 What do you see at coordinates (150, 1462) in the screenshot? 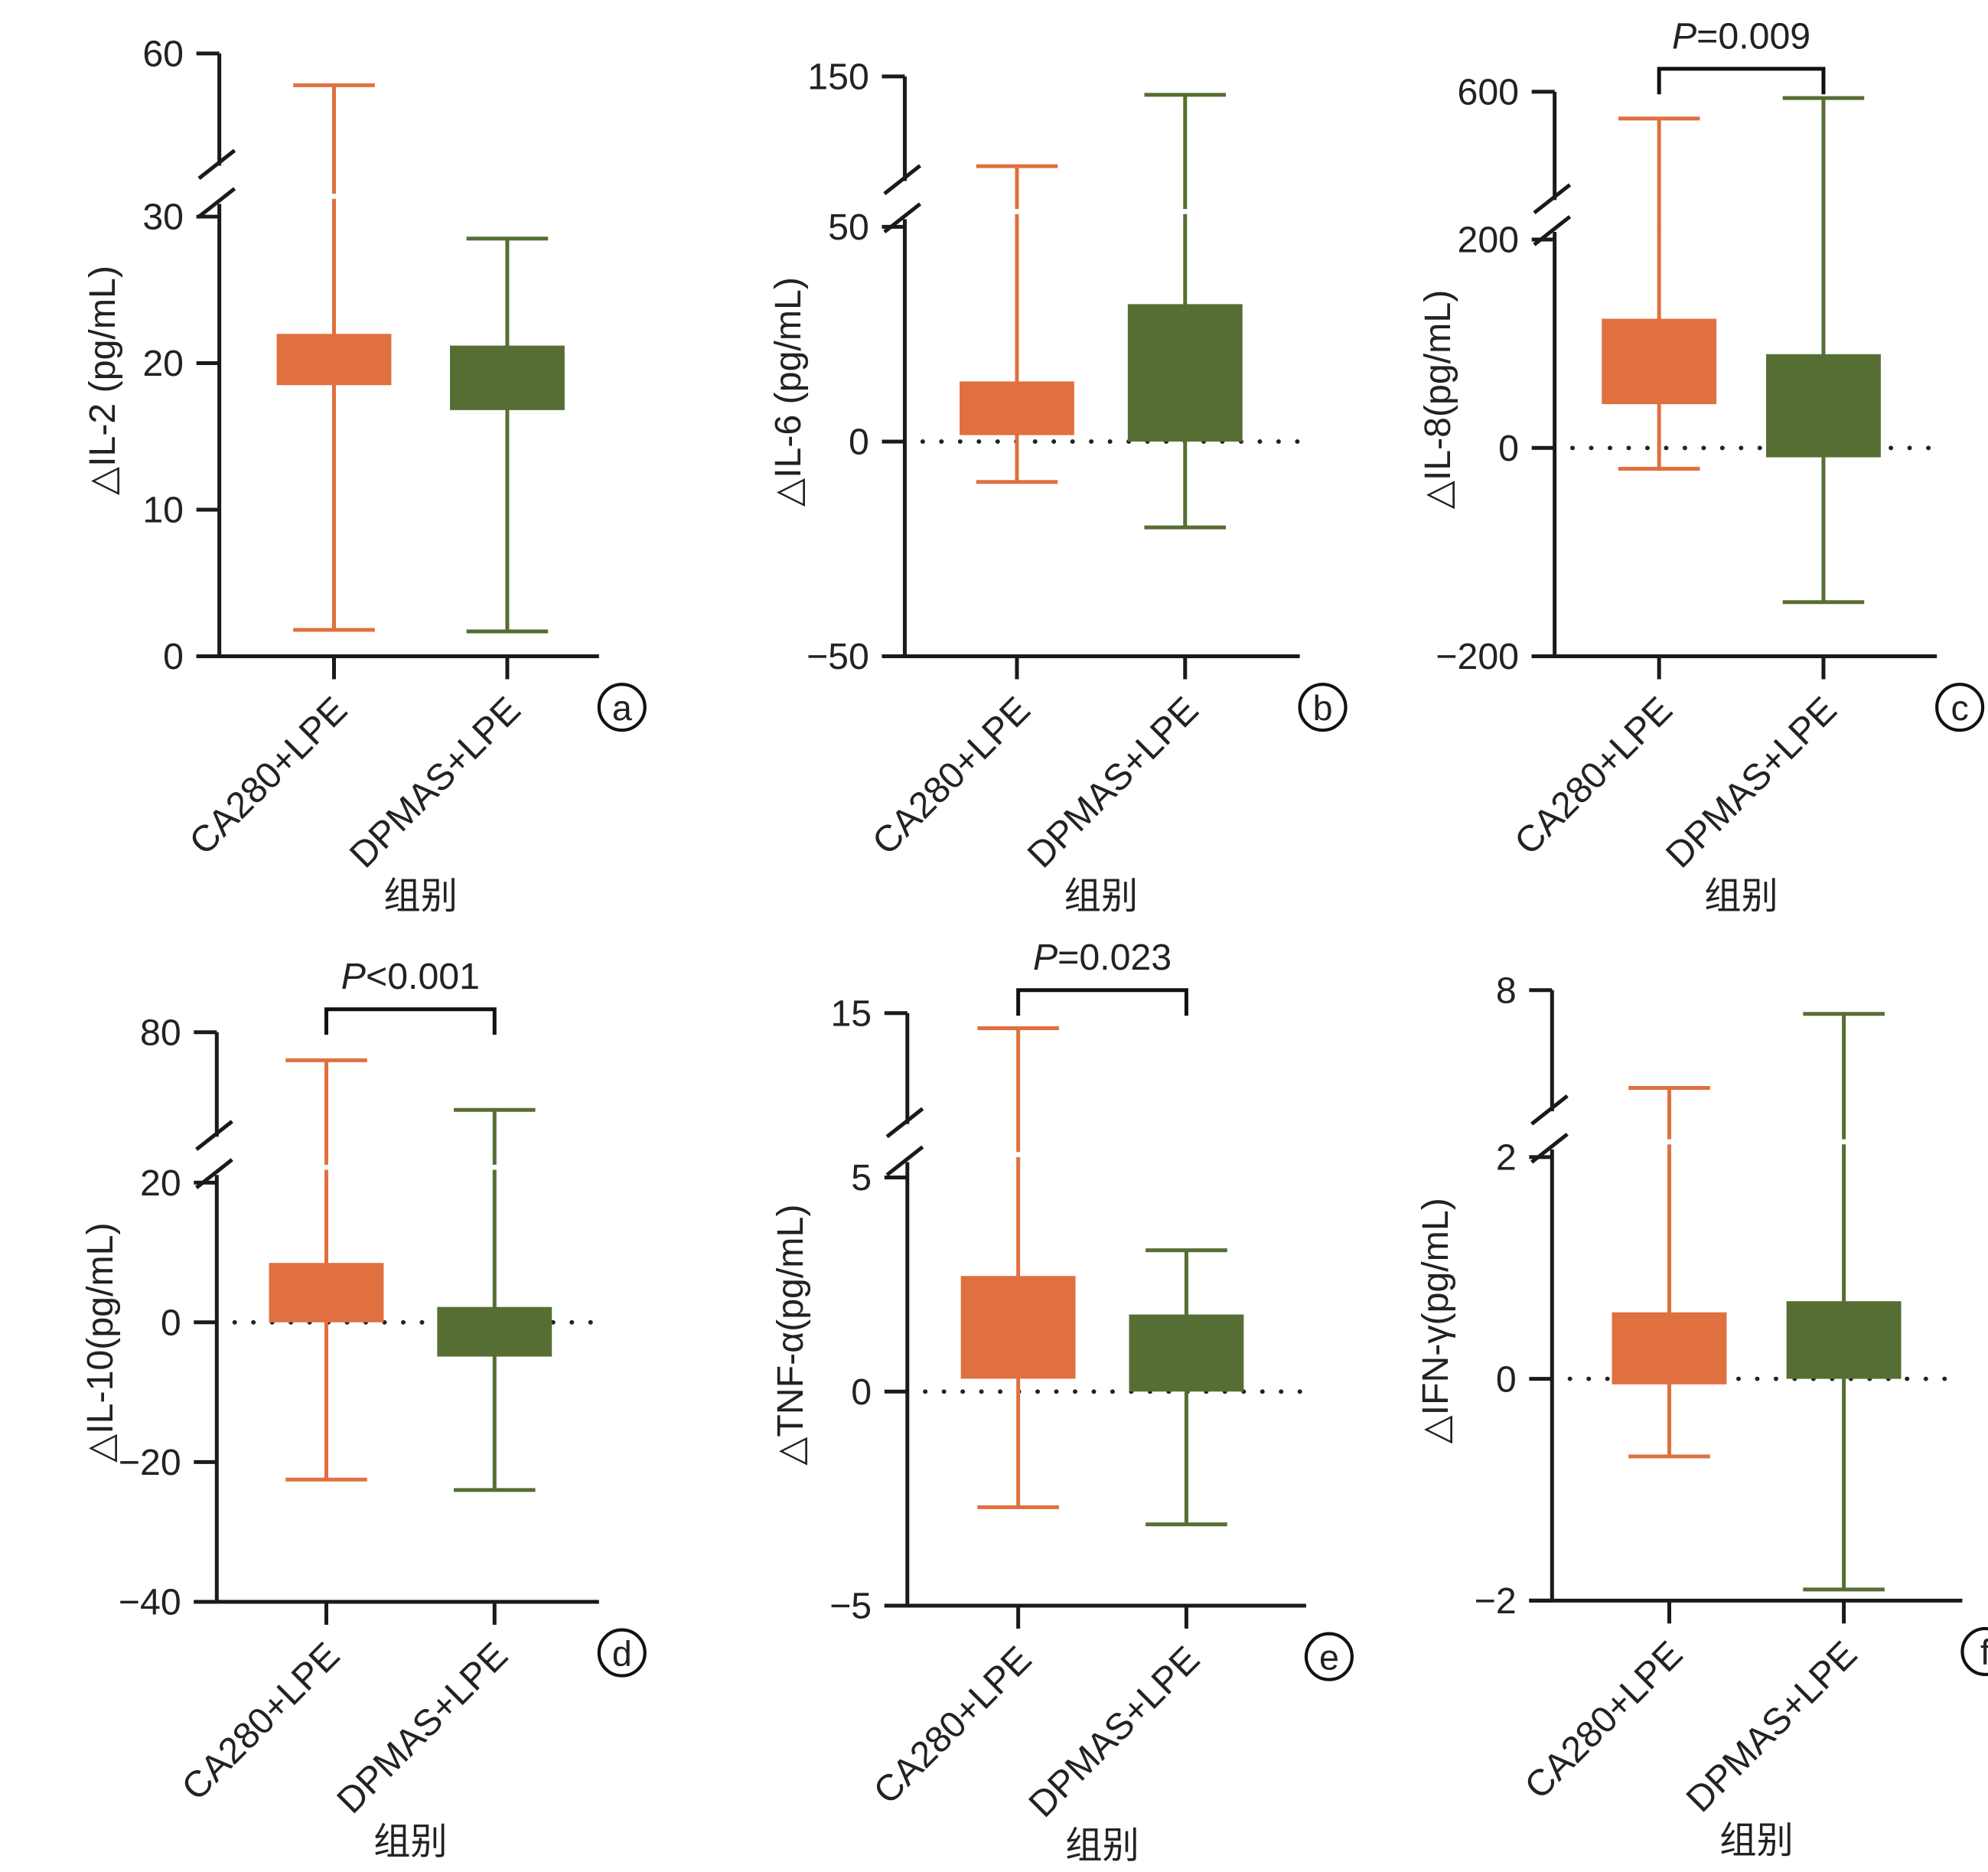
I see `y-tick-label: −20` at bounding box center [150, 1462].